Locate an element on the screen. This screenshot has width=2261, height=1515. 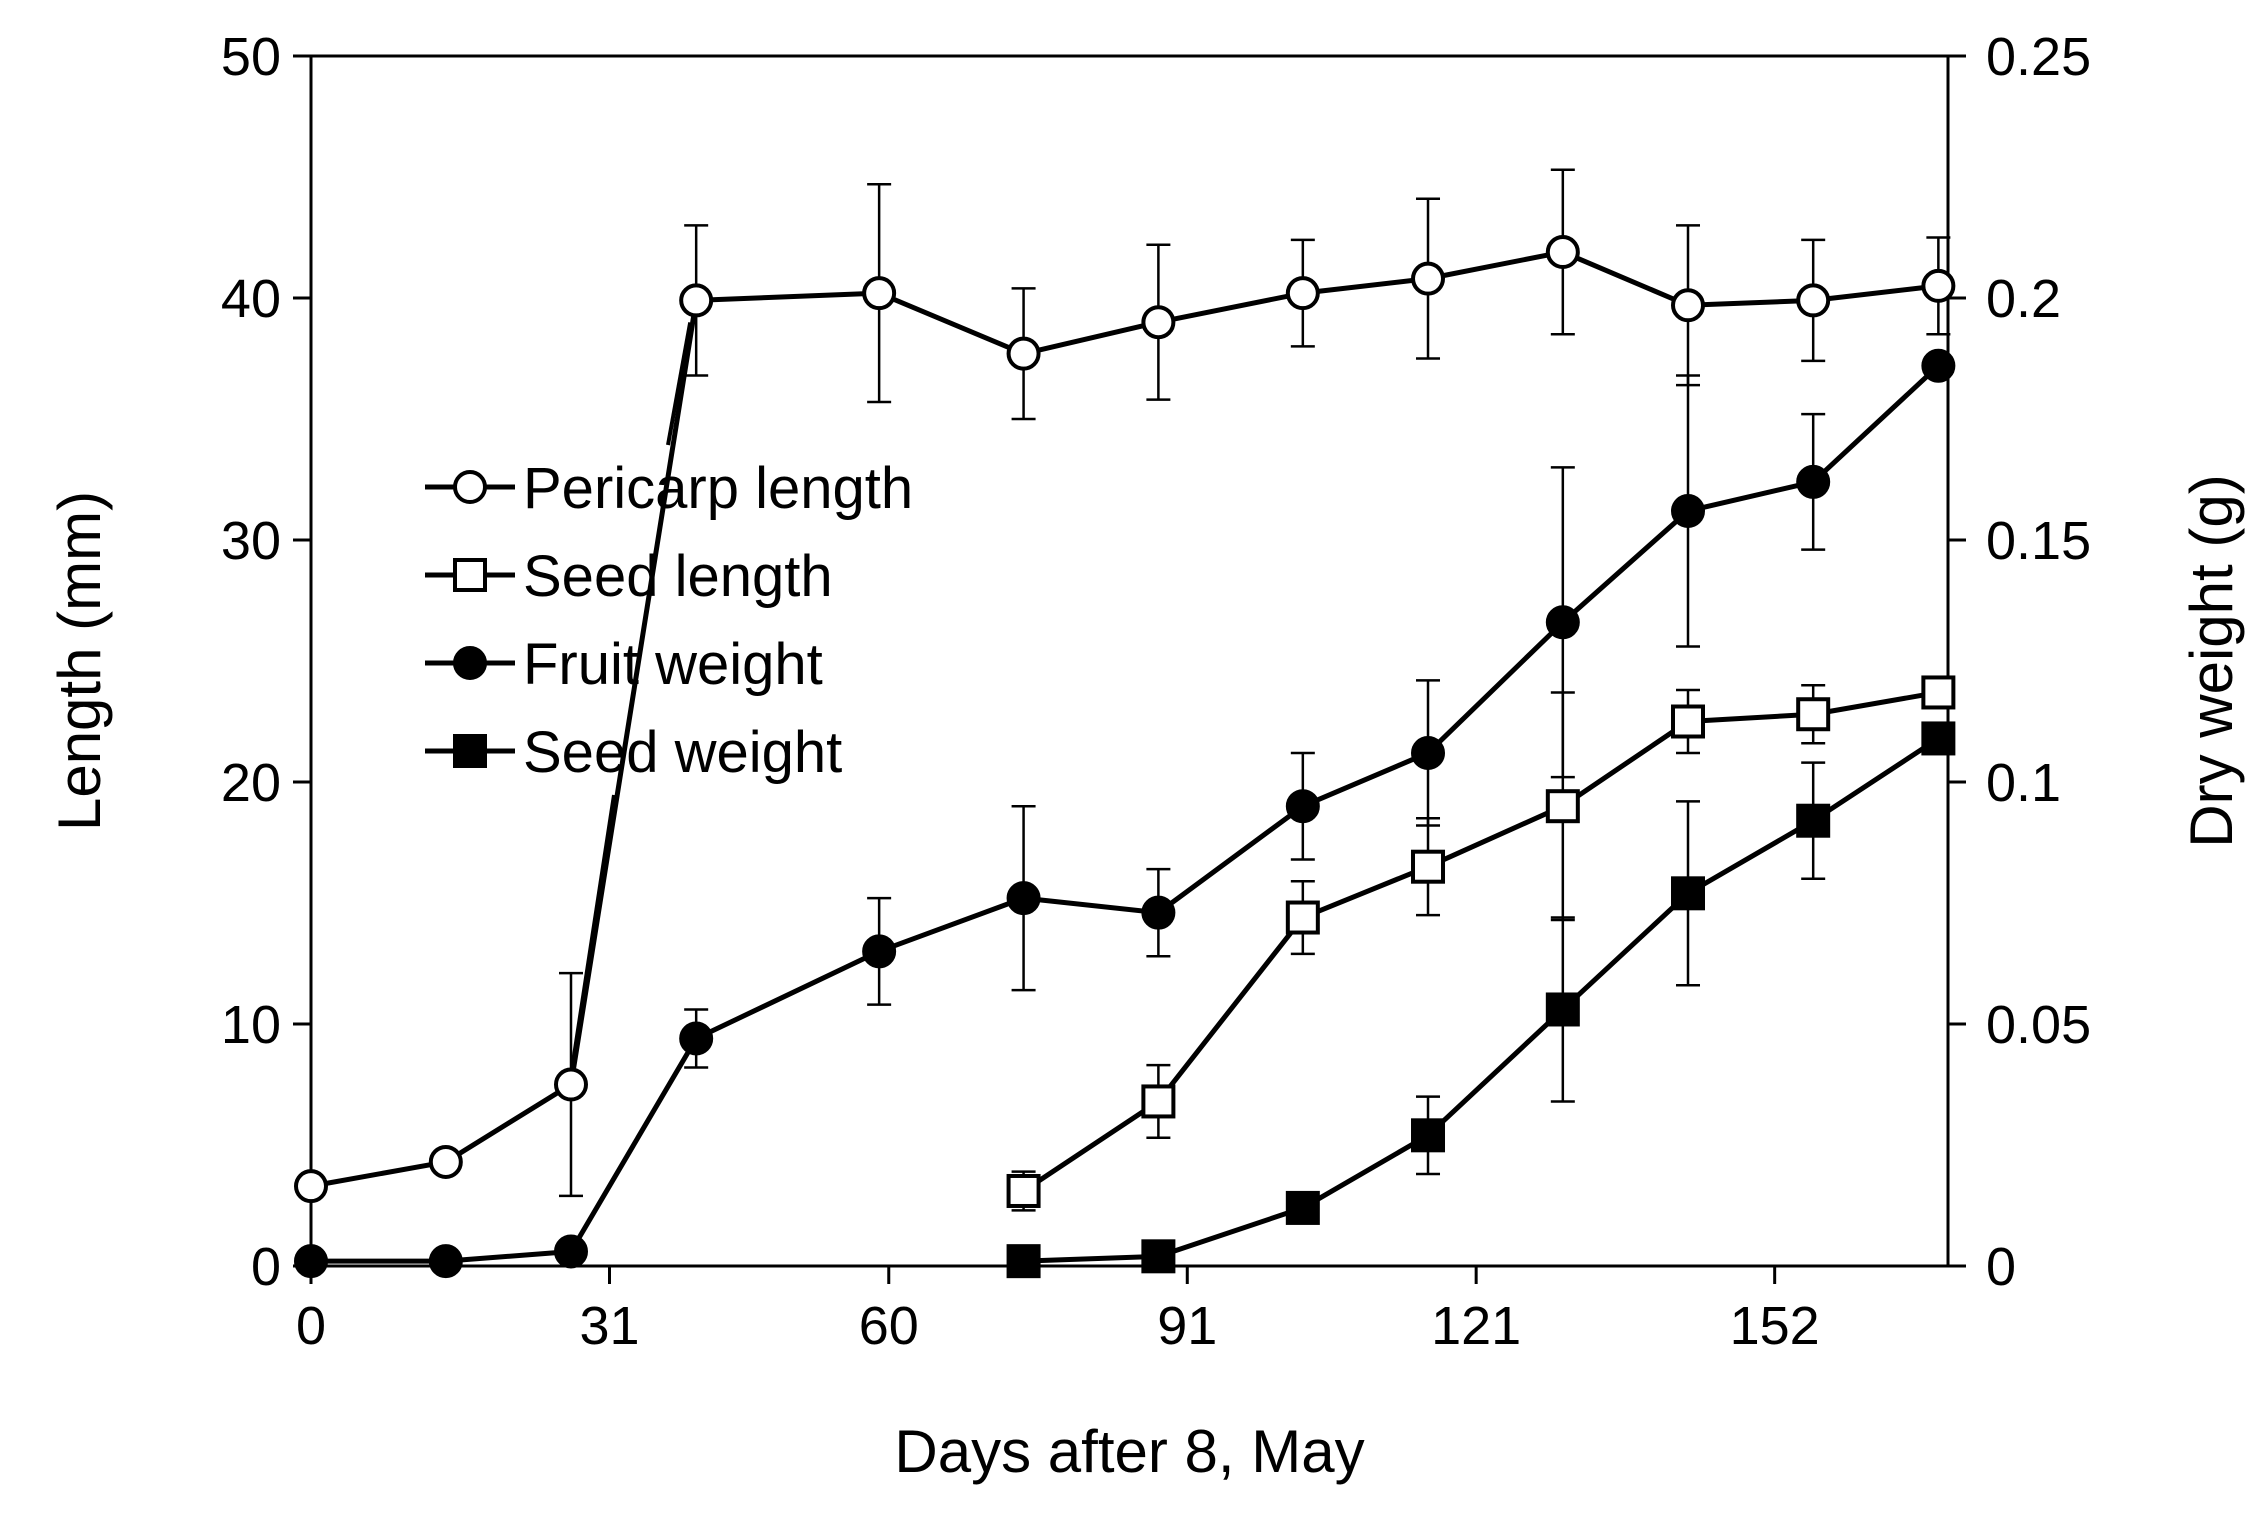
legend-marker-seed-length is located at coordinates (470, 575).